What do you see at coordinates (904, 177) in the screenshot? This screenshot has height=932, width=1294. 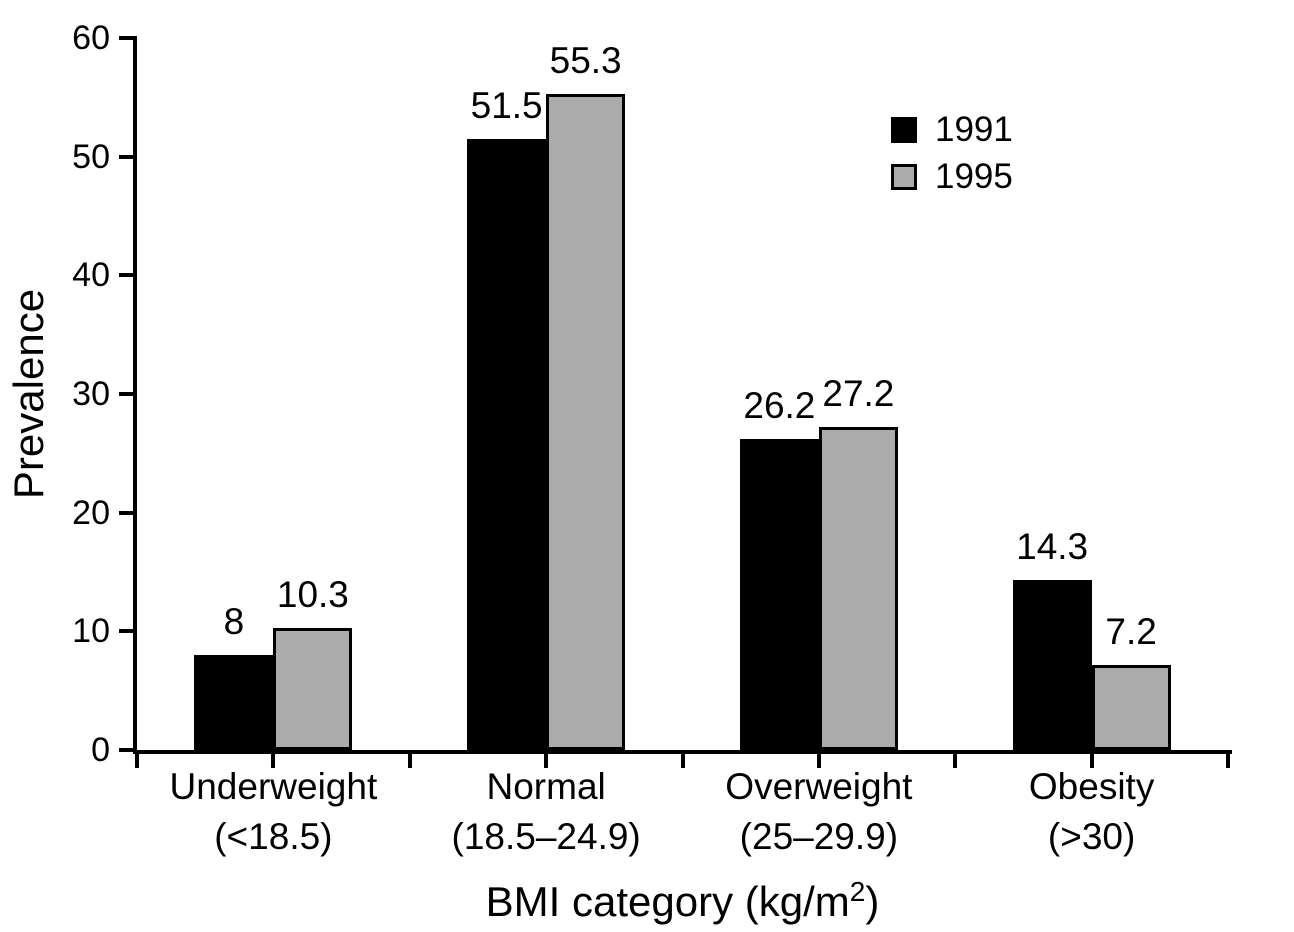 I see `legend-swatch-1995` at bounding box center [904, 177].